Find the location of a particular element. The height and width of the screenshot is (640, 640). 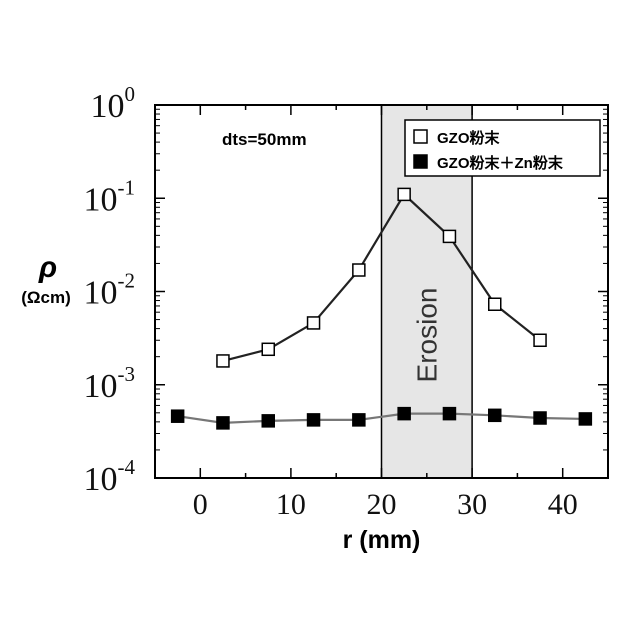

x-tick-label: 0 is located at coordinates (200, 504).